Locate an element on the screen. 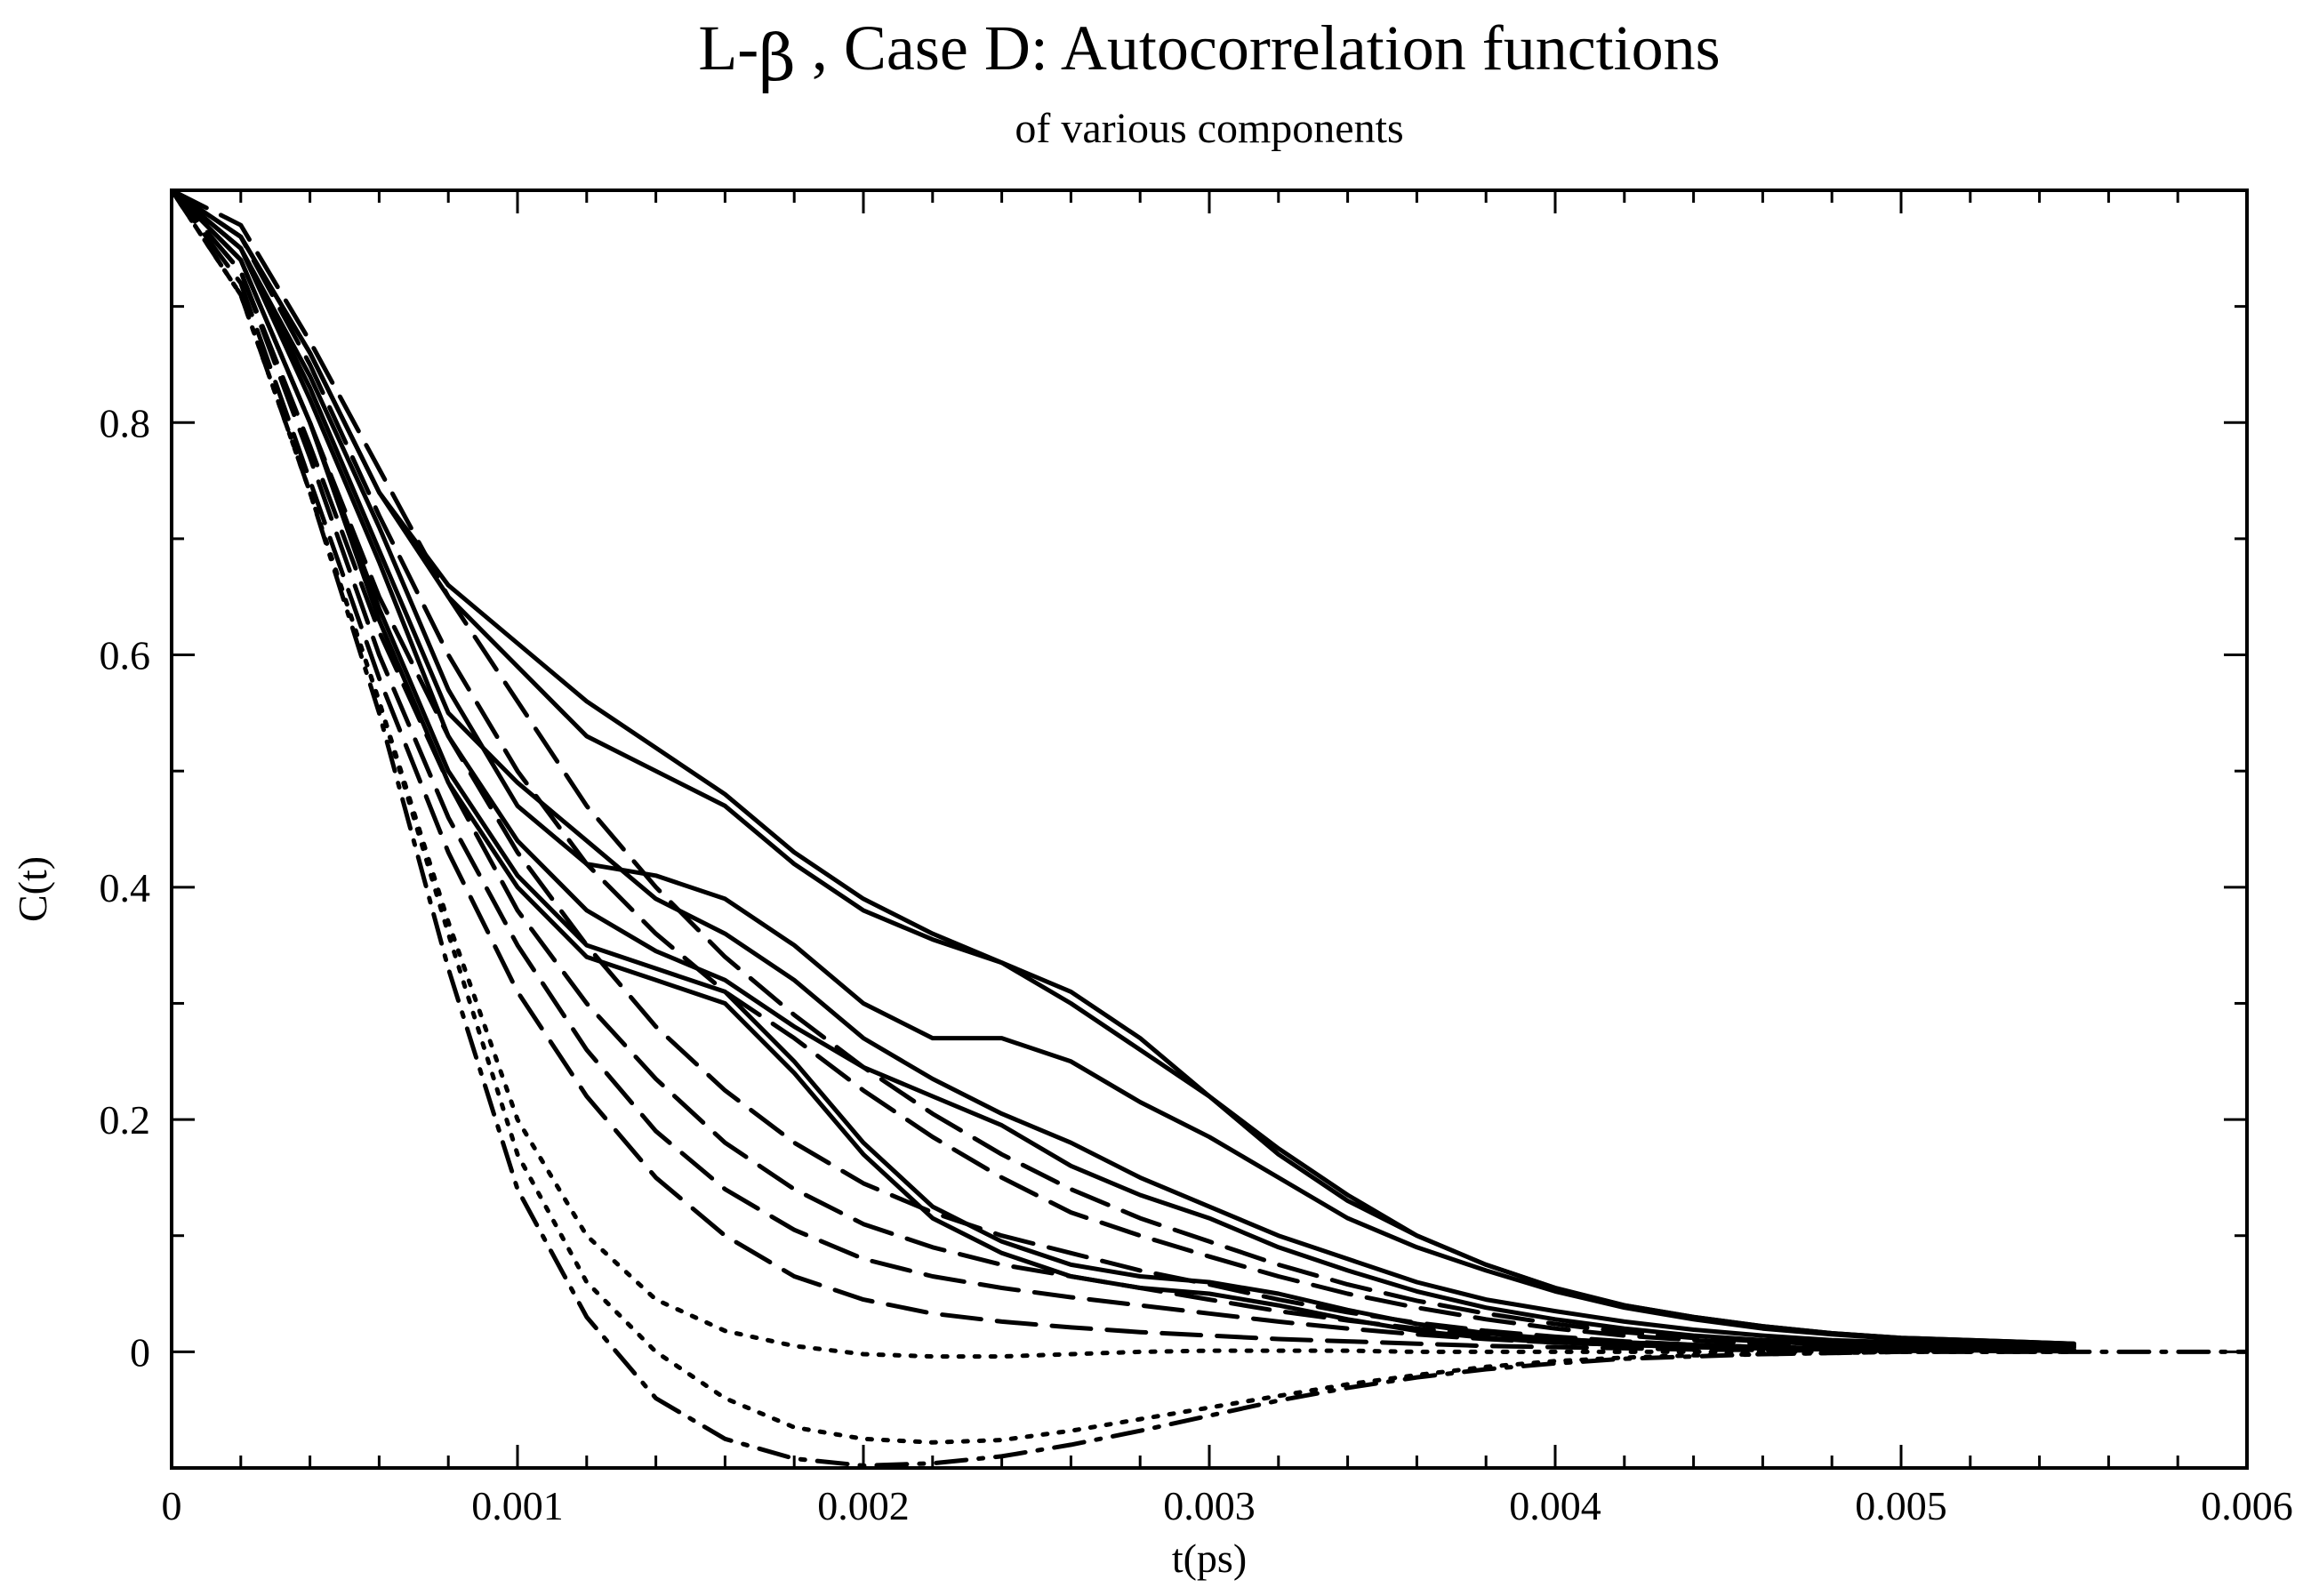 The height and width of the screenshot is (1596, 2319). x-axis-label: t(ps) is located at coordinates (1209, 1558).